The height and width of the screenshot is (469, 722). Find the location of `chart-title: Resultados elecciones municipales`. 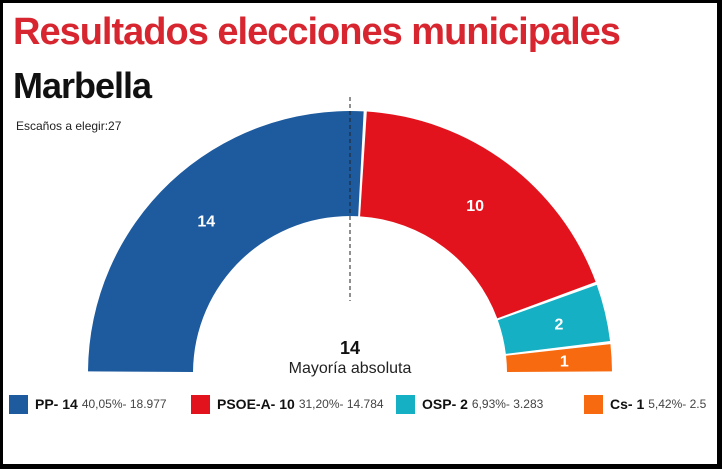

chart-title: Resultados elecciones municipales is located at coordinates (317, 32).